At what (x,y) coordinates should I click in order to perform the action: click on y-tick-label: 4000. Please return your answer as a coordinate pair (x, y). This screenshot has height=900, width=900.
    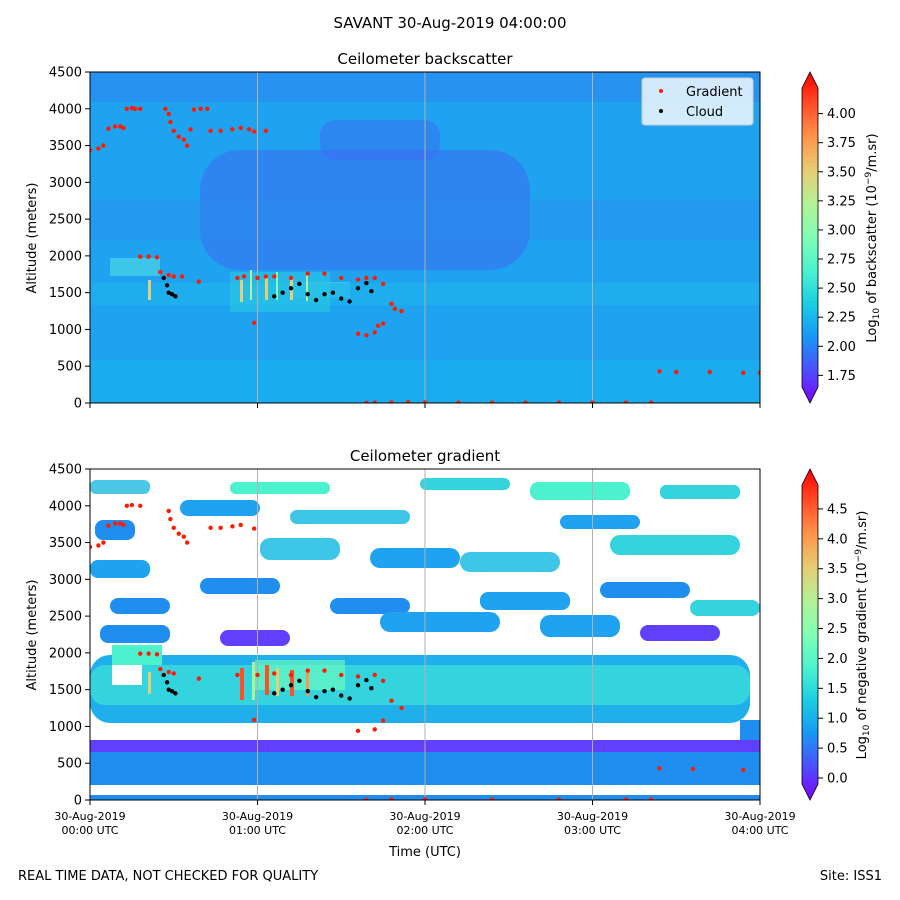
    Looking at the image, I should click on (65, 109).